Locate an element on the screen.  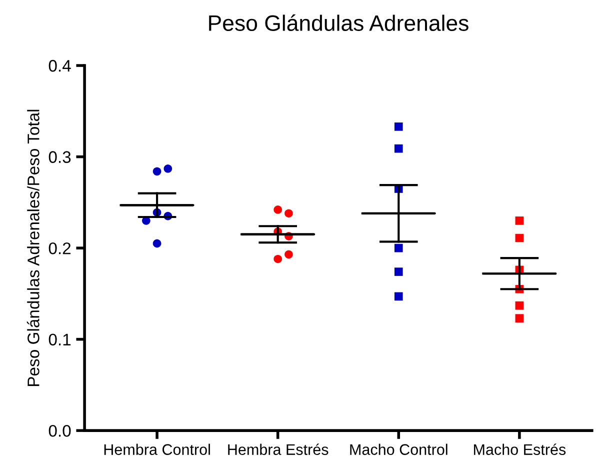
x-tick-label: Macho Estrés is located at coordinates (520, 449).